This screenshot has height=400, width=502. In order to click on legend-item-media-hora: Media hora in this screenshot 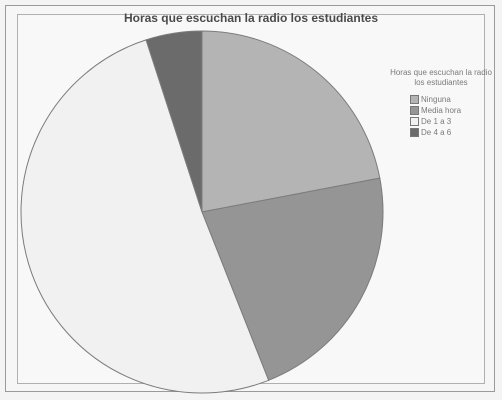, I will do `click(454, 110)`.